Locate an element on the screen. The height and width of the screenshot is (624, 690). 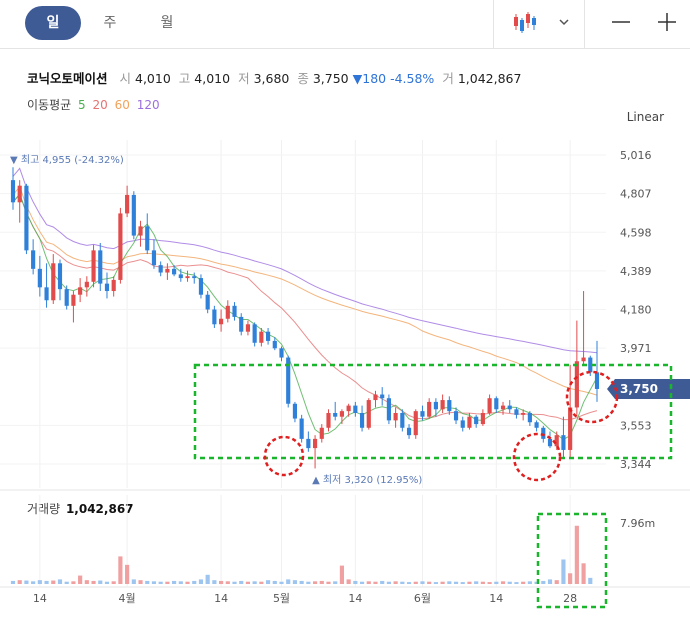
tab-monthly: 월 is located at coordinates (167, 23).